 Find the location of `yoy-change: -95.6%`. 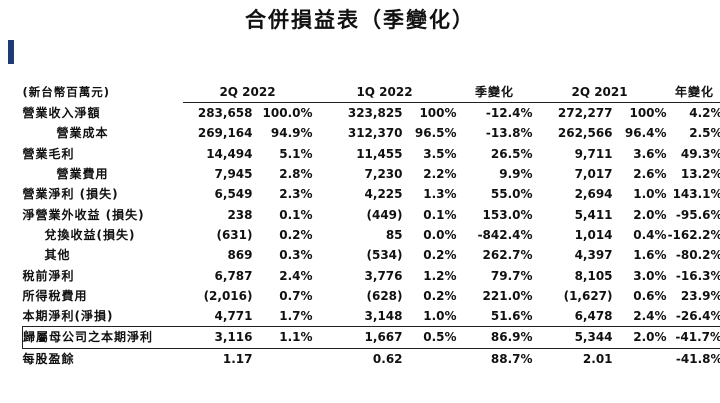

yoy-change: -95.6% is located at coordinates (697, 214).